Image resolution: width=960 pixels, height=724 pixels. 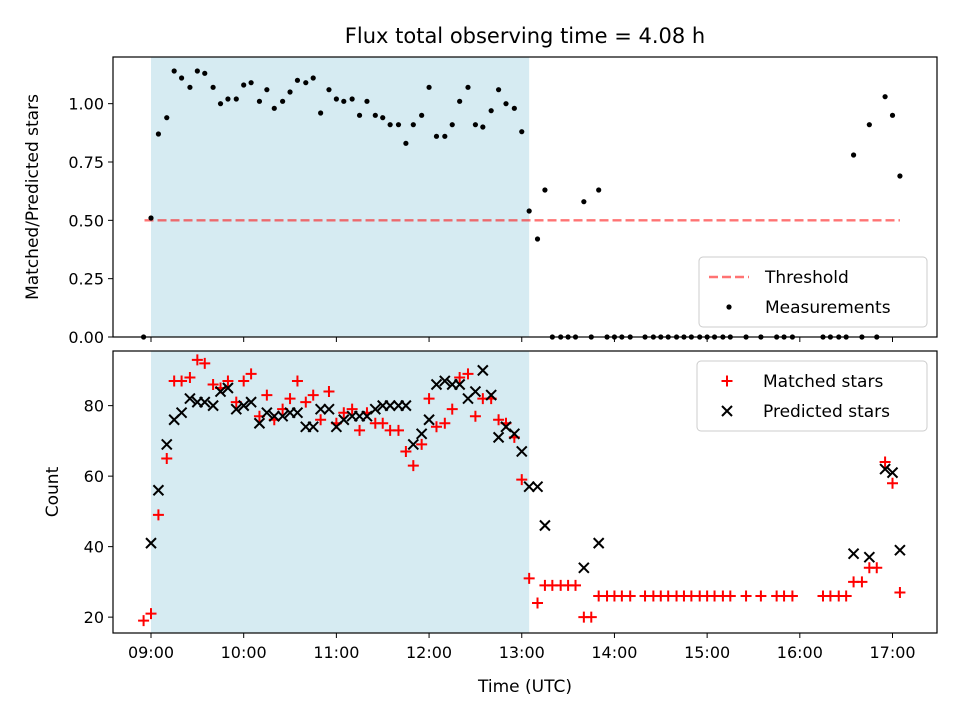 What do you see at coordinates (94, 617) in the screenshot?
I see `y-tick-label: 20` at bounding box center [94, 617].